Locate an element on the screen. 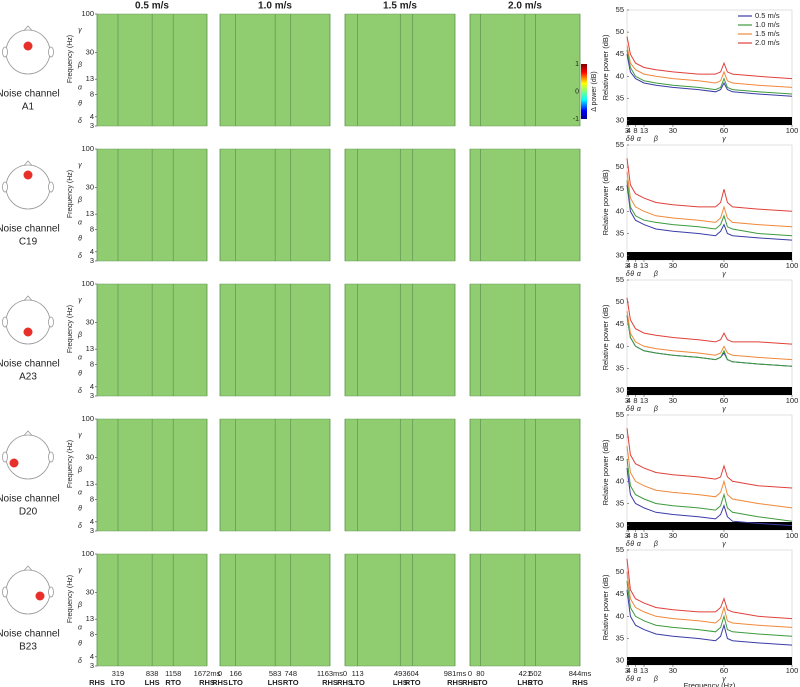  speed-title: 0.5 m/s is located at coordinates (152, 6).